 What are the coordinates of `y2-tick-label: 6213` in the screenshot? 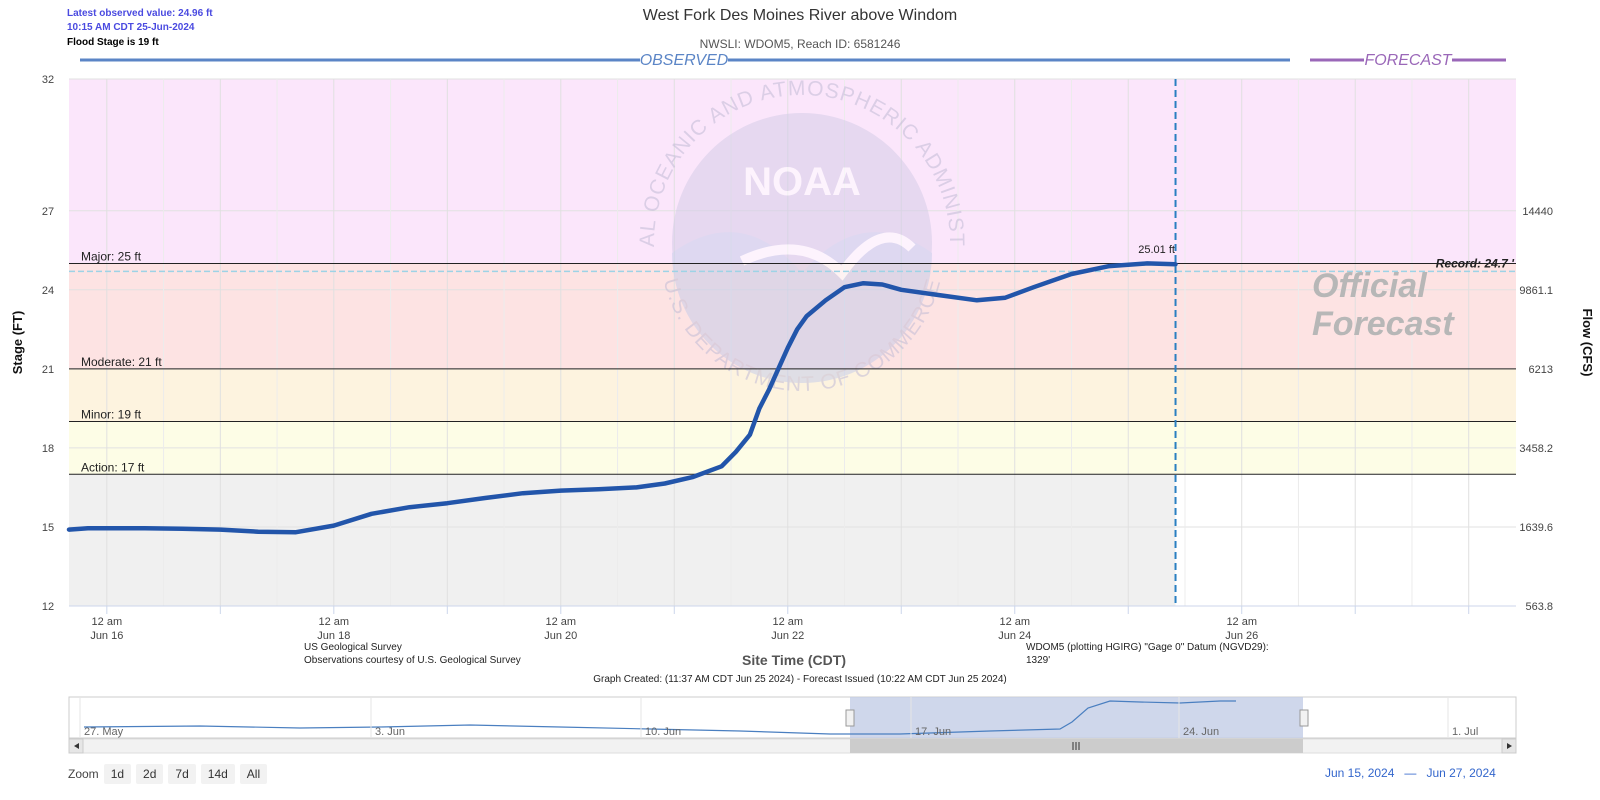 It's located at (1541, 370).